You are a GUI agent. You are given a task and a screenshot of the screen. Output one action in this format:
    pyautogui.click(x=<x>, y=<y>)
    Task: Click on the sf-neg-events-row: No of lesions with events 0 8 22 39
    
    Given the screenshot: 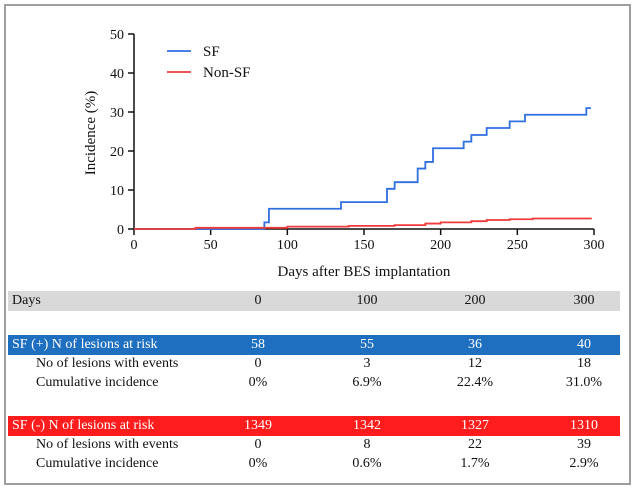 What is the action you would take?
    pyautogui.click(x=314, y=445)
    